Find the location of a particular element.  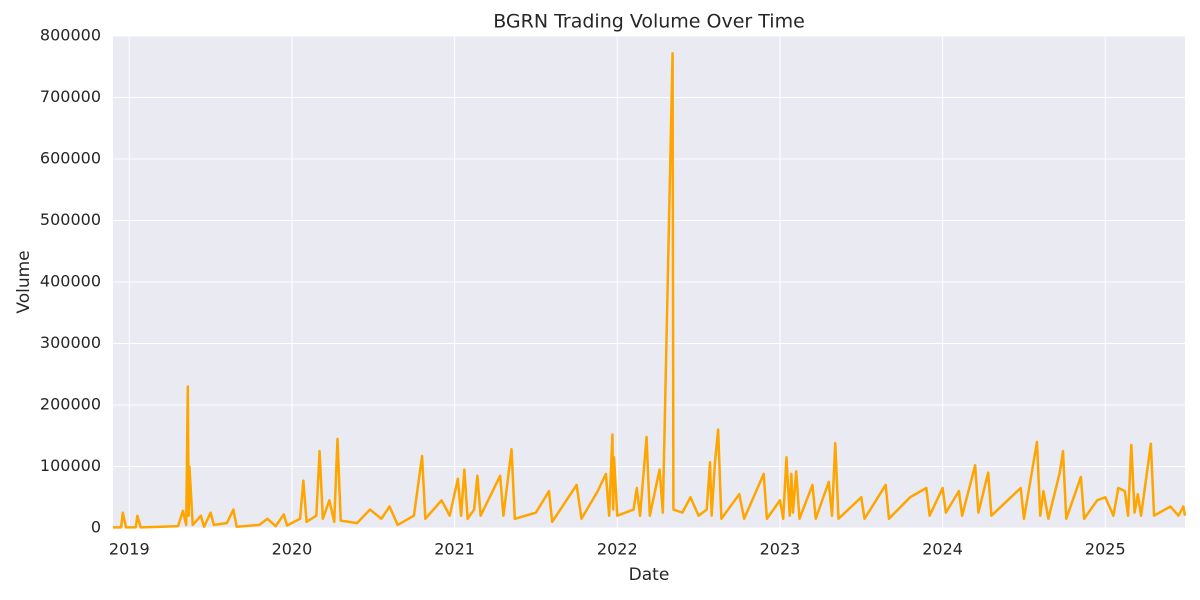

x-tick-label: 2019 is located at coordinates (129, 549).